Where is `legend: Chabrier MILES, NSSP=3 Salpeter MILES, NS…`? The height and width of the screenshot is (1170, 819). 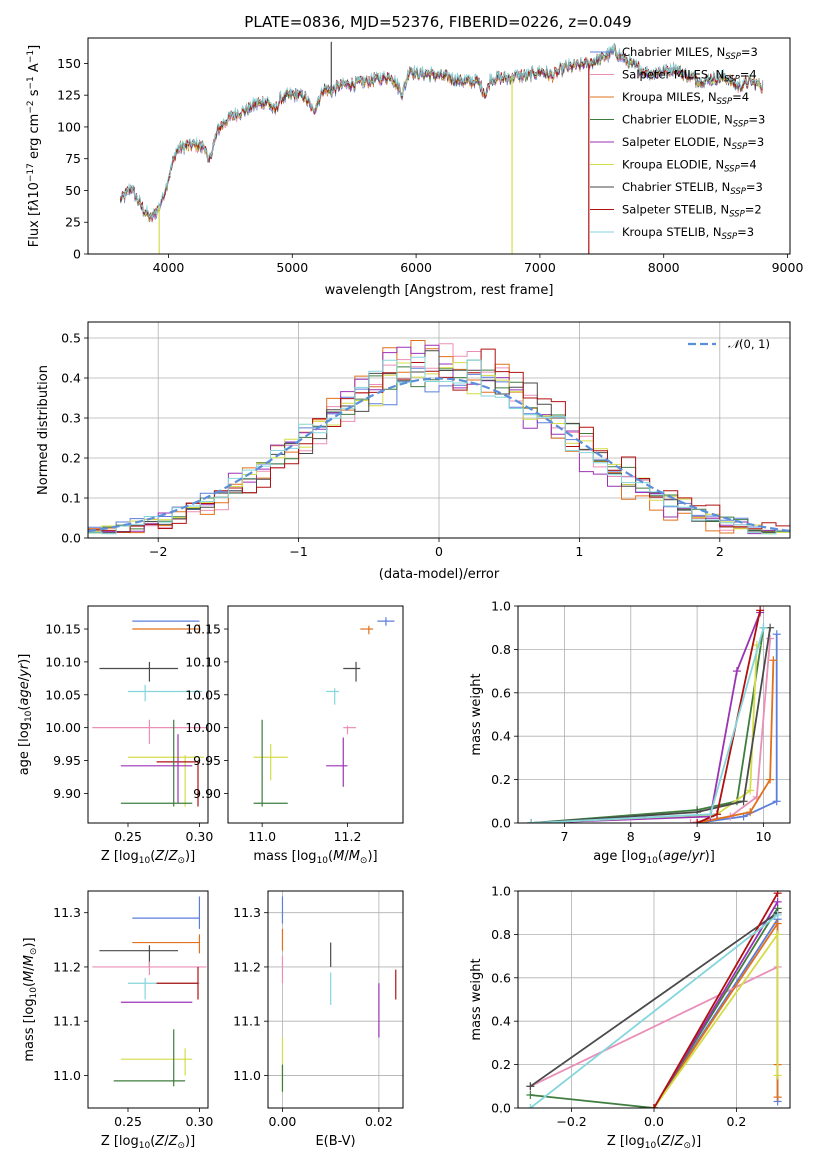 legend: Chabrier MILES, NSSP=3 Salpeter MILES, NS… is located at coordinates (677, 143).